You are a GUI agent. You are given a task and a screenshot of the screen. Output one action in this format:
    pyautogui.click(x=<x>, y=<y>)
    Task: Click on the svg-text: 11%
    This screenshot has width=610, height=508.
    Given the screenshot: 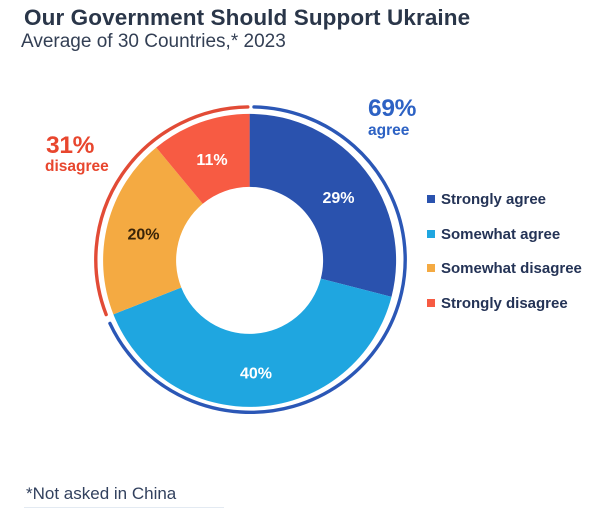 What is the action you would take?
    pyautogui.click(x=211, y=160)
    